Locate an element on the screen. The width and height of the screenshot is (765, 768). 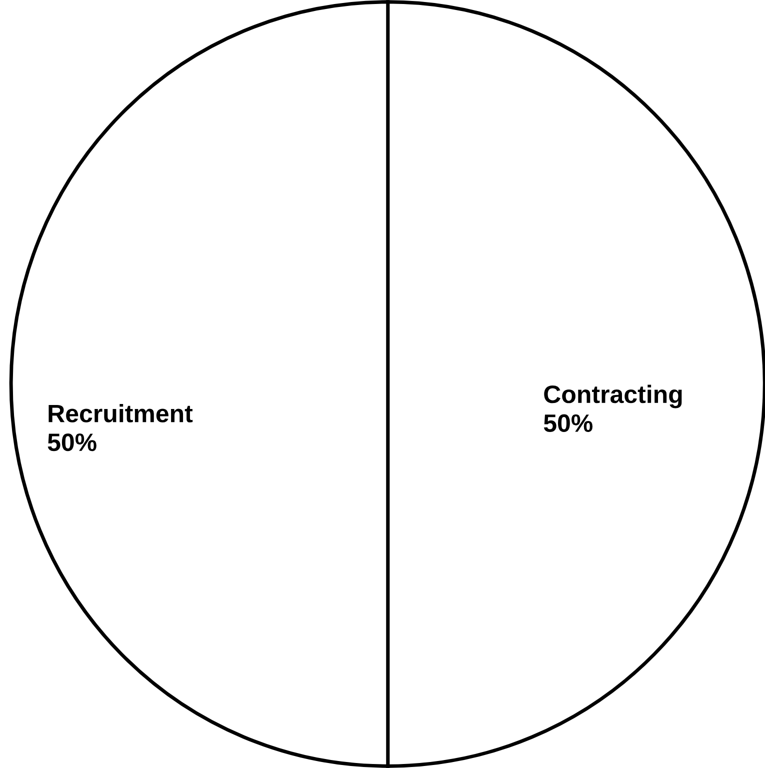
slice-label: Recruitment is located at coordinates (120, 413).